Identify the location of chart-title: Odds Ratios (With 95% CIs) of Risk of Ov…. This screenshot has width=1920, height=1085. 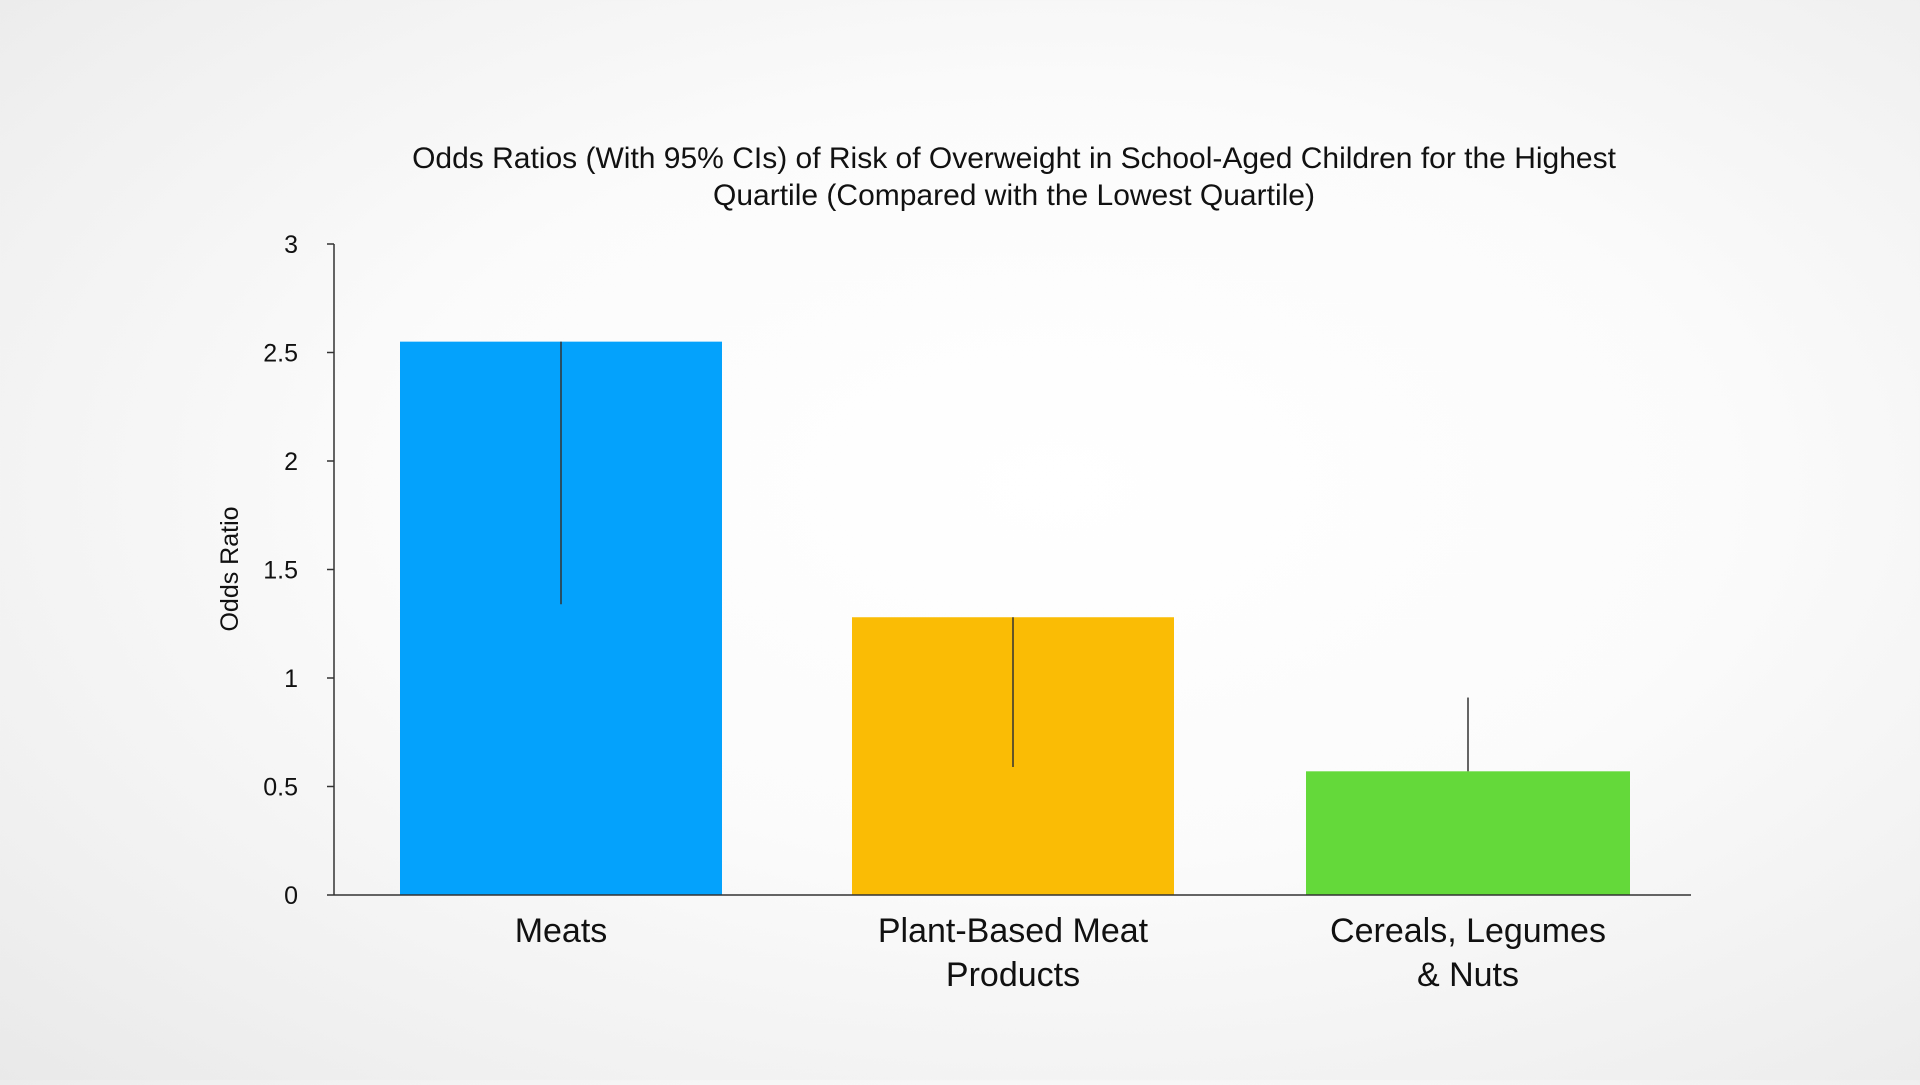
(1014, 177).